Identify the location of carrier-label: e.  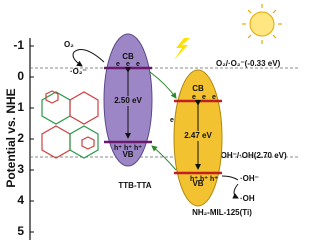
(172, 120).